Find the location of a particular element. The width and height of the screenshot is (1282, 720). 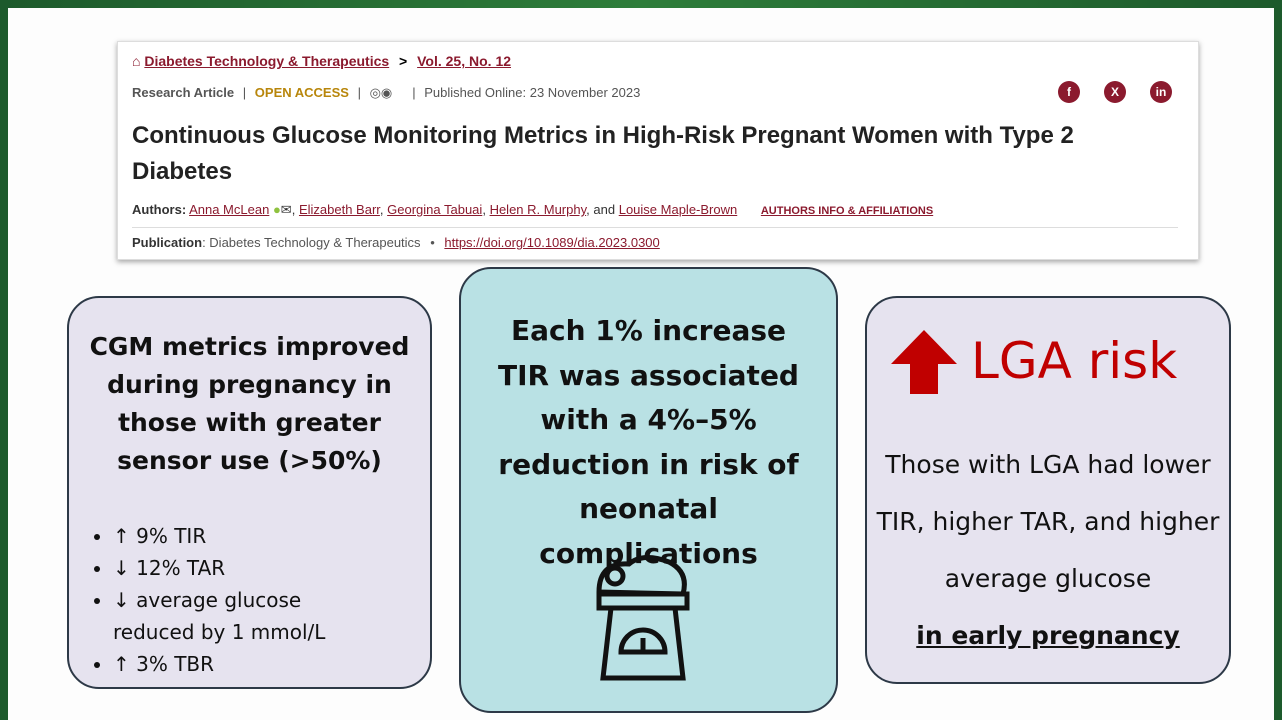

orcid-icon: ● is located at coordinates (276, 209).